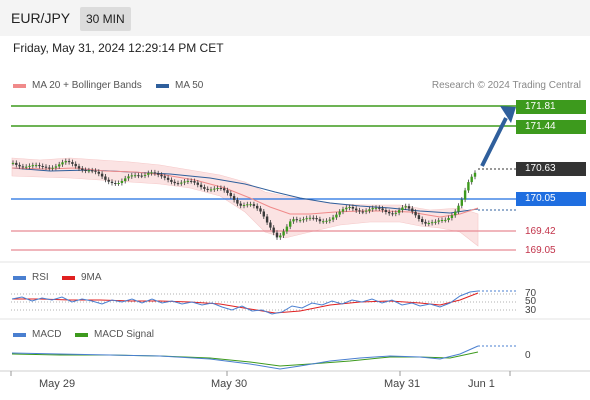  What do you see at coordinates (40, 277) in the screenshot?
I see `legend-rsi-label: RSI` at bounding box center [40, 277].